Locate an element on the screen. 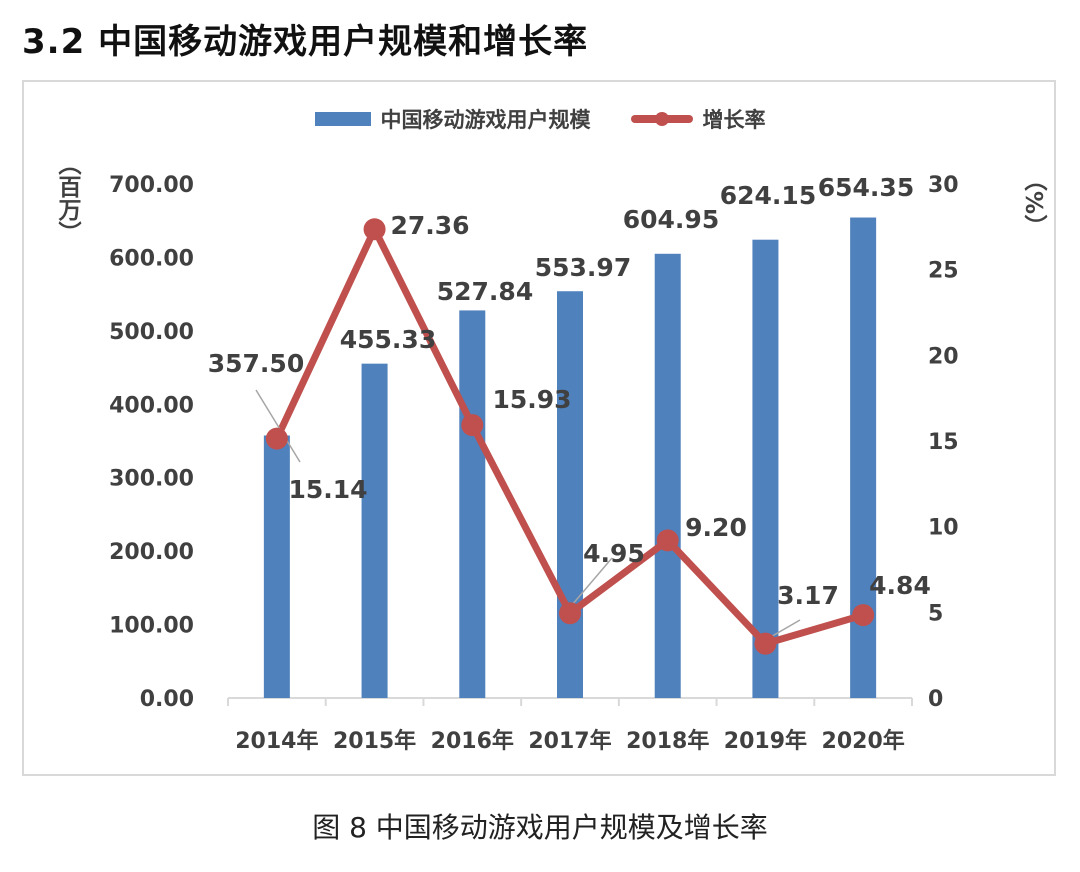 This screenshot has width=1080, height=872. y-left-tick-label: 600.00 is located at coordinates (151, 258).